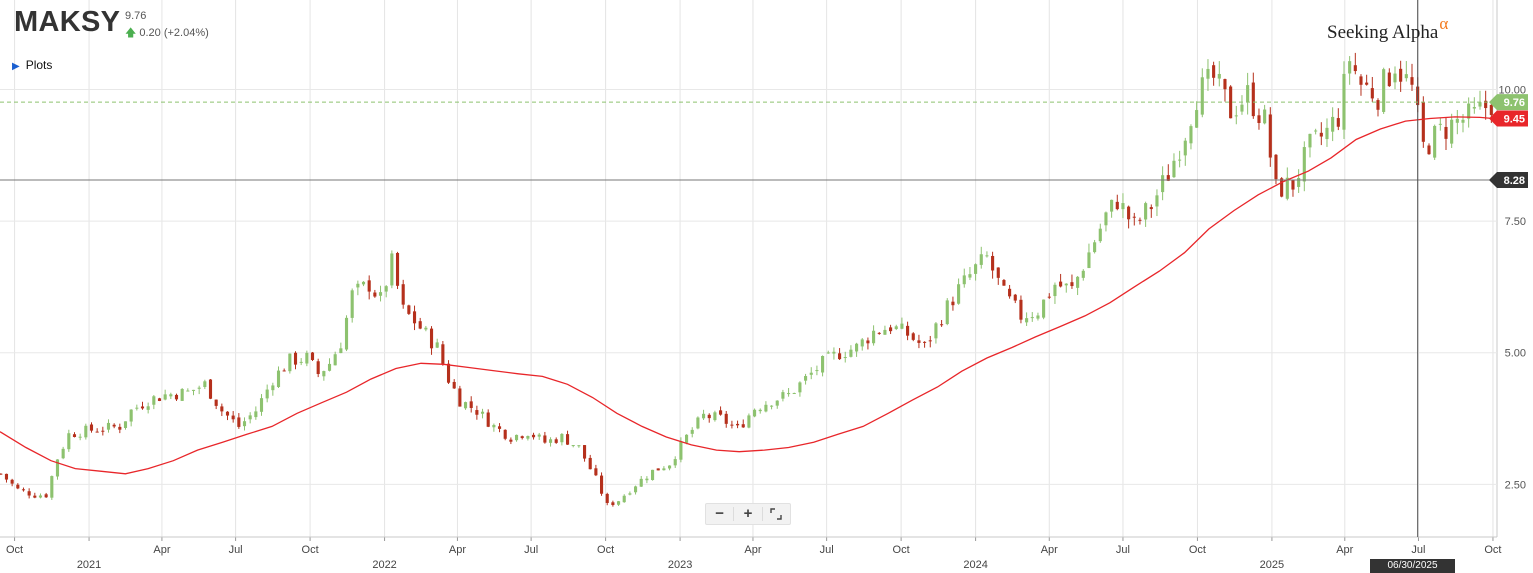 The width and height of the screenshot is (1533, 573). Describe the element at coordinates (776, 514) in the screenshot. I see `expand-button` at that location.